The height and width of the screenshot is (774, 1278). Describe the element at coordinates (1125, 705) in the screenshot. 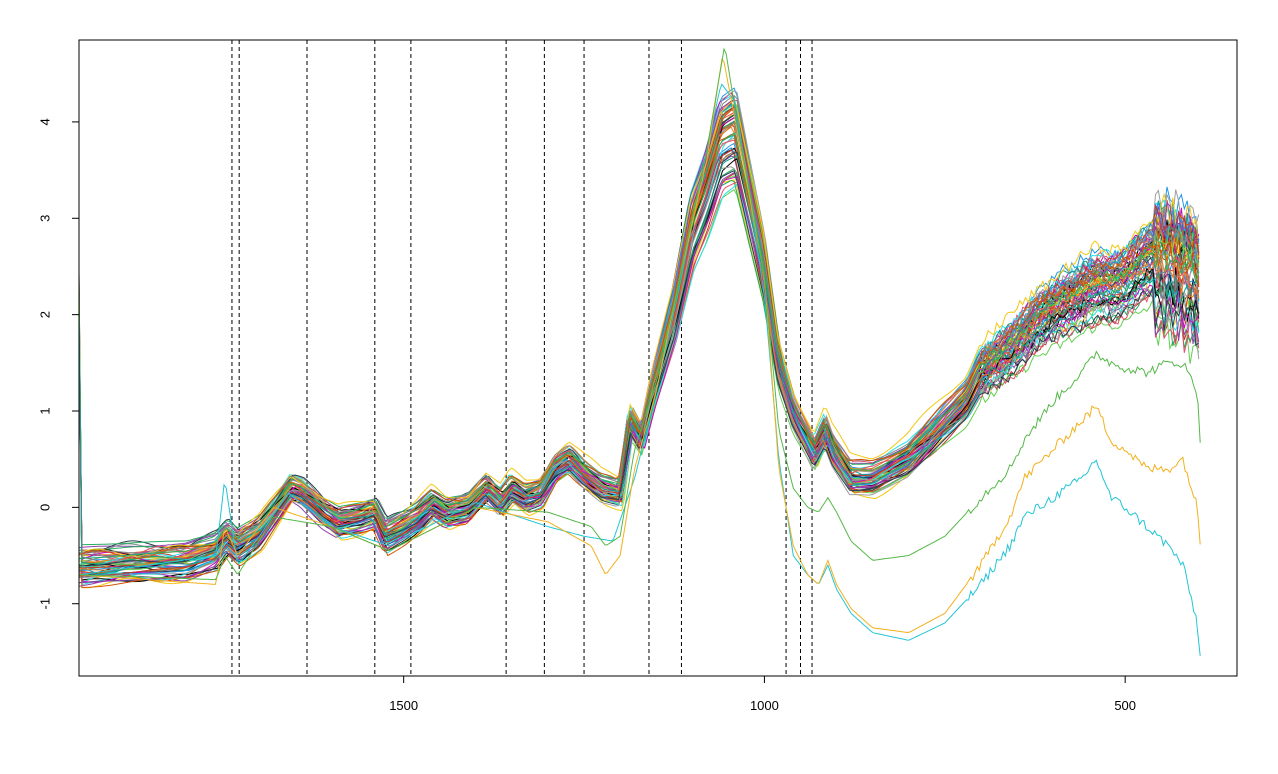

I see `x-tick-label-2: 500` at that location.